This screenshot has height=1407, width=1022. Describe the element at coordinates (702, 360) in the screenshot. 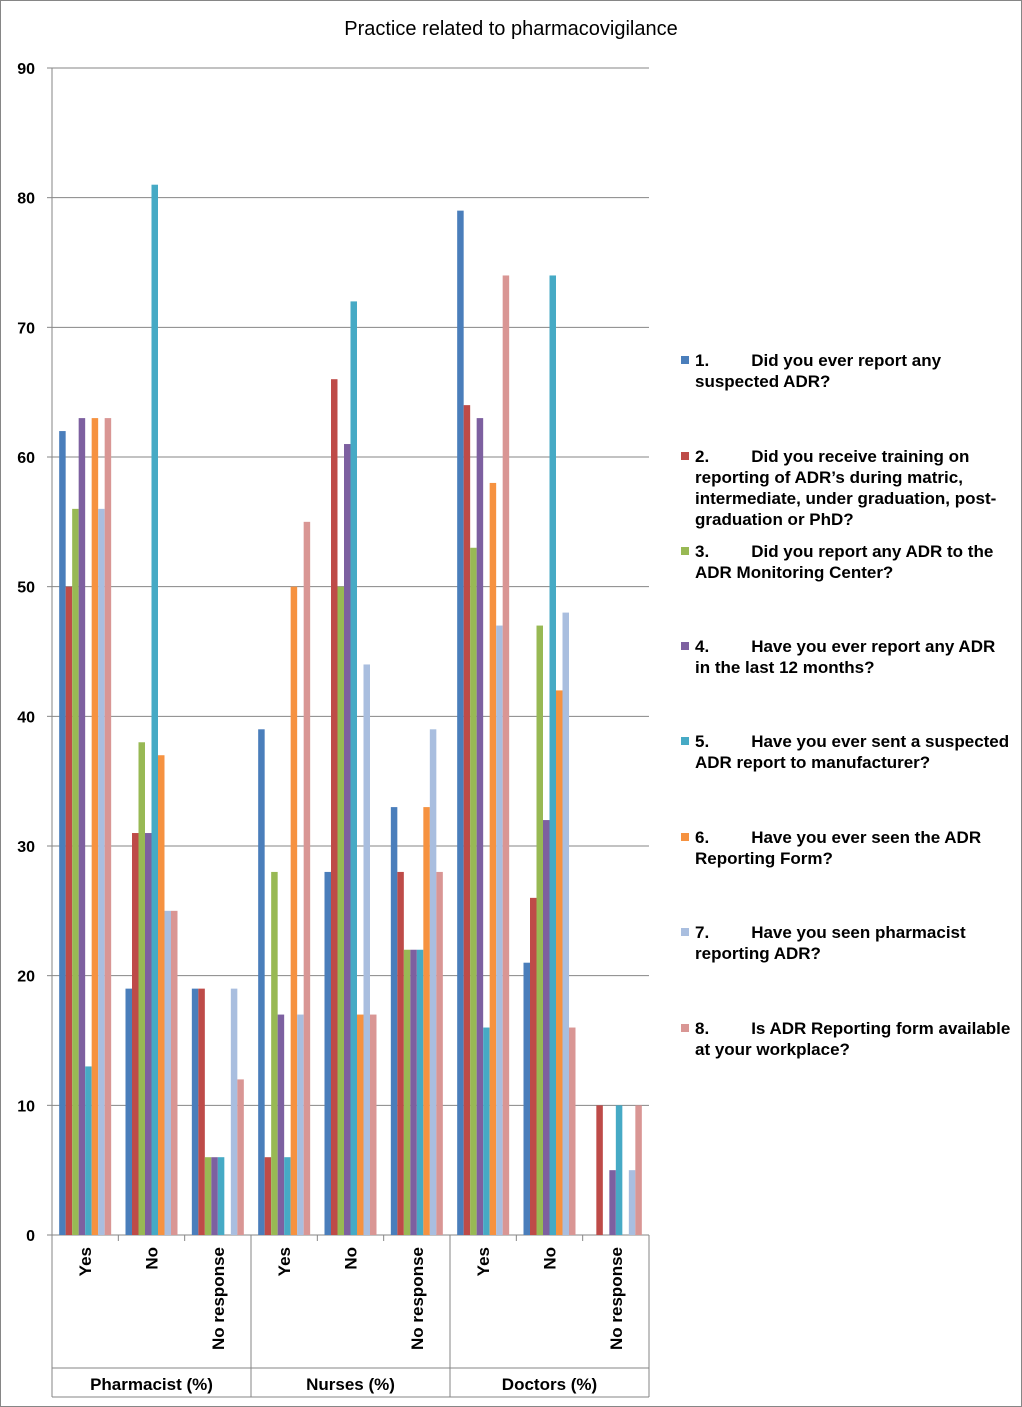

I see `legend-num-1: 1.` at that location.